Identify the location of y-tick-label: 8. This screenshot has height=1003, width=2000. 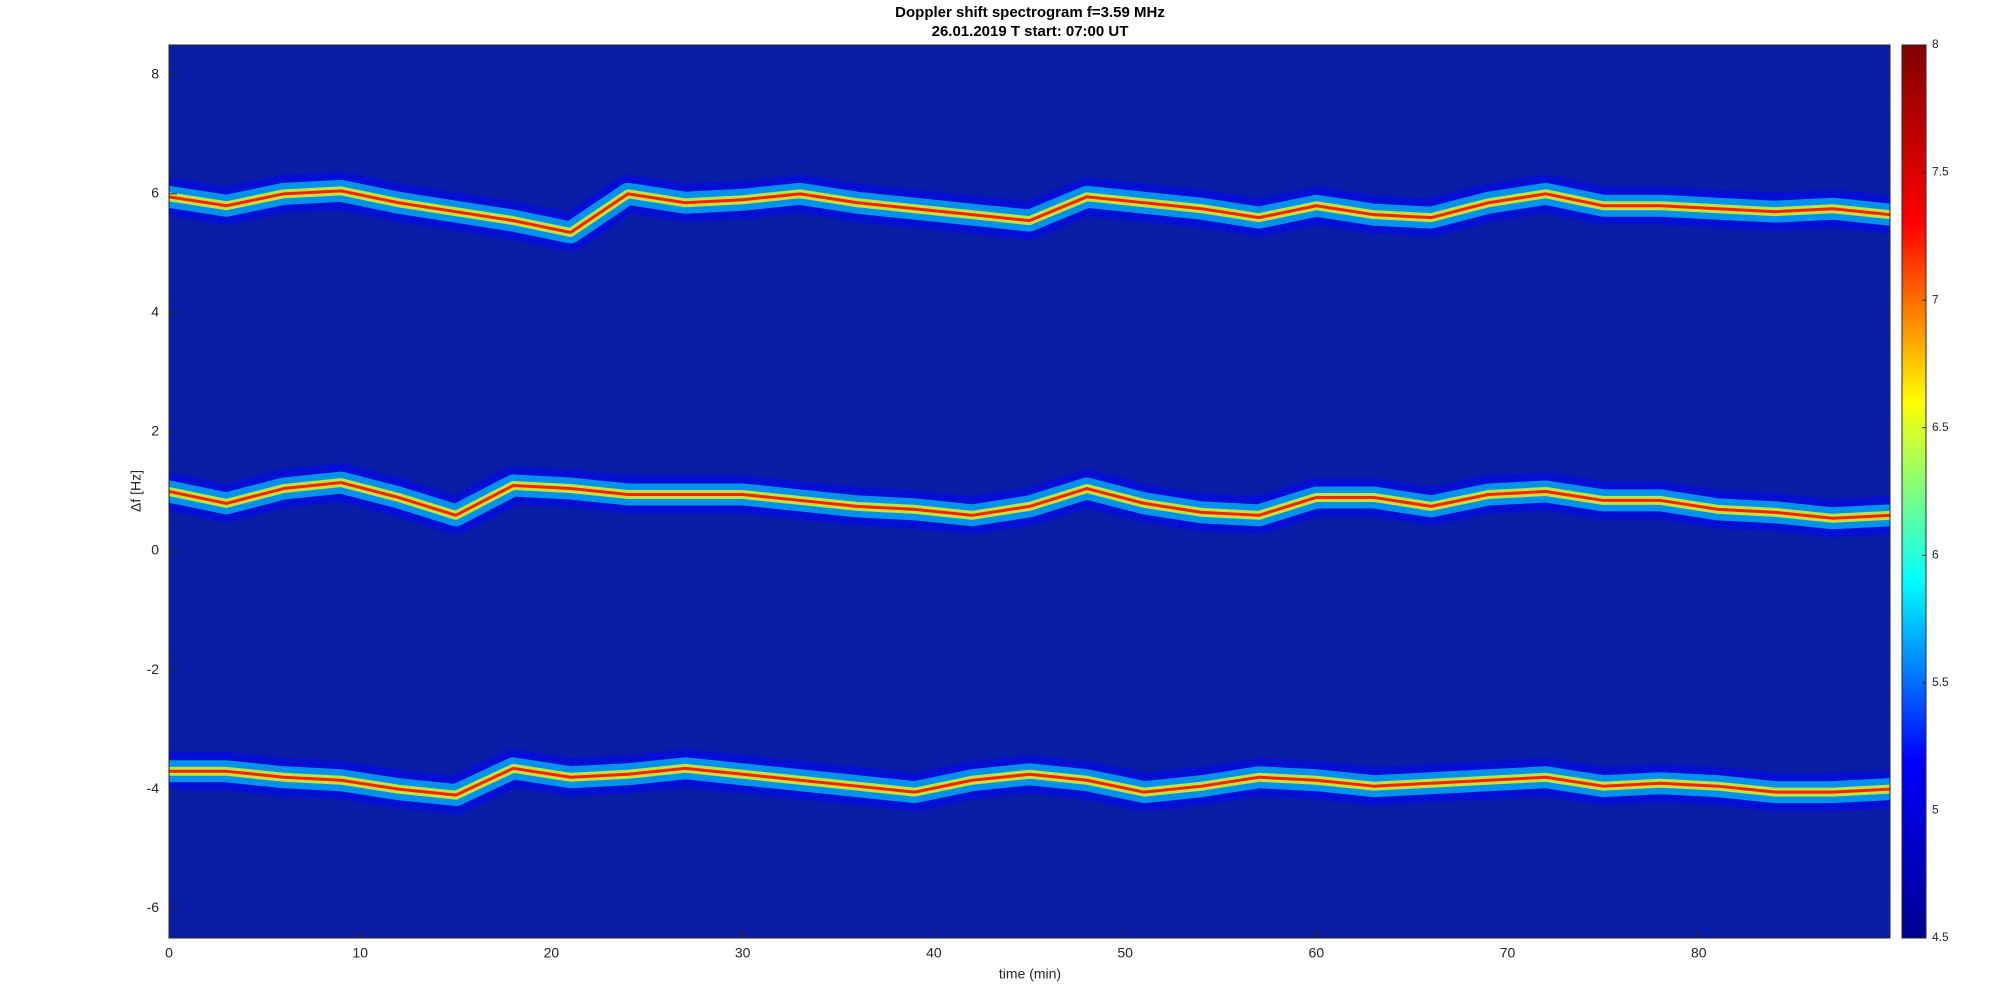
(155, 73).